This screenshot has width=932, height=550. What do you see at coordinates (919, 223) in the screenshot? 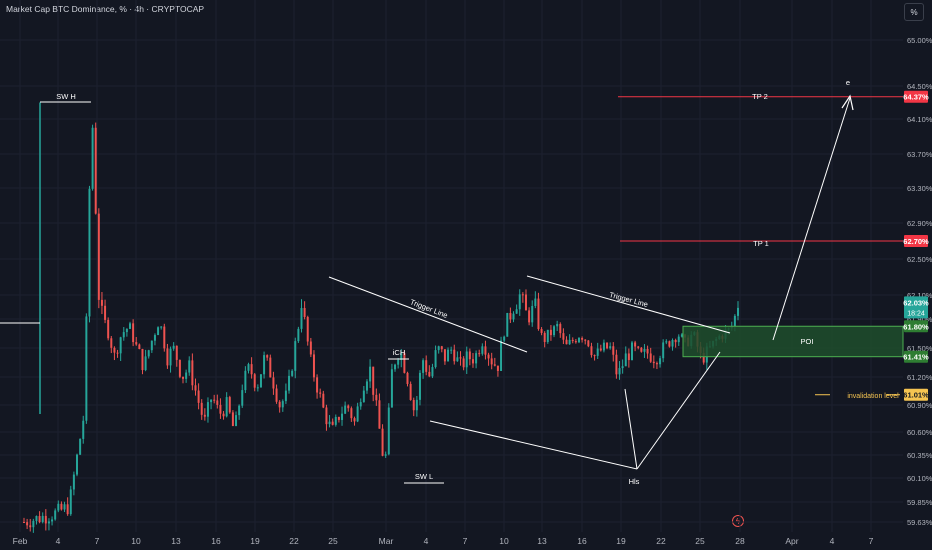
I see `y-tick-label: 62.90%` at bounding box center [919, 223].